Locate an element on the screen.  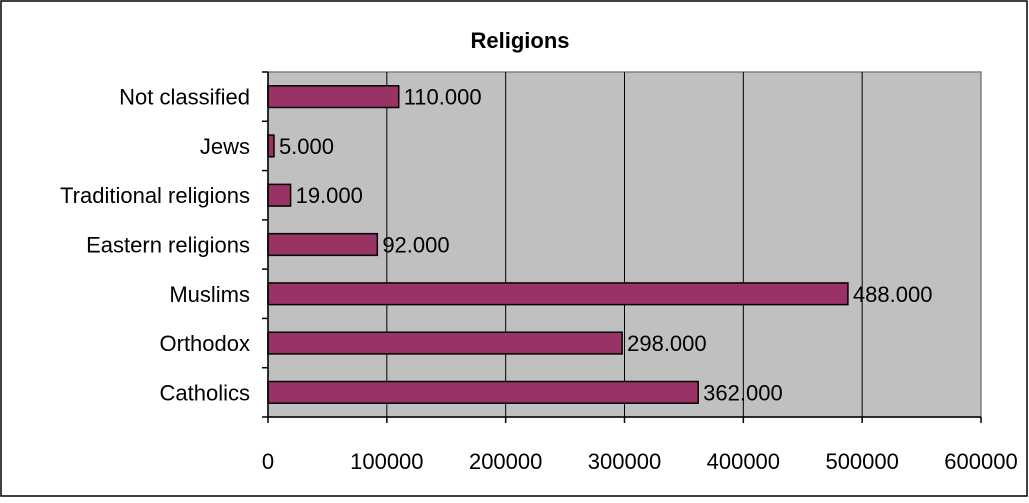
category-label: Jews is located at coordinates (225, 146).